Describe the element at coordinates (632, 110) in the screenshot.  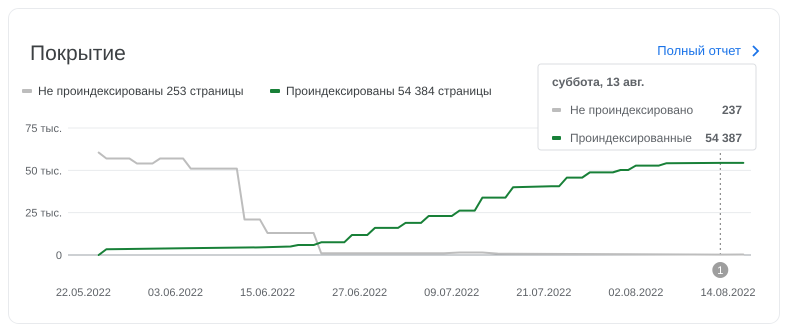
I see `text: Не проиндексировано` at that location.